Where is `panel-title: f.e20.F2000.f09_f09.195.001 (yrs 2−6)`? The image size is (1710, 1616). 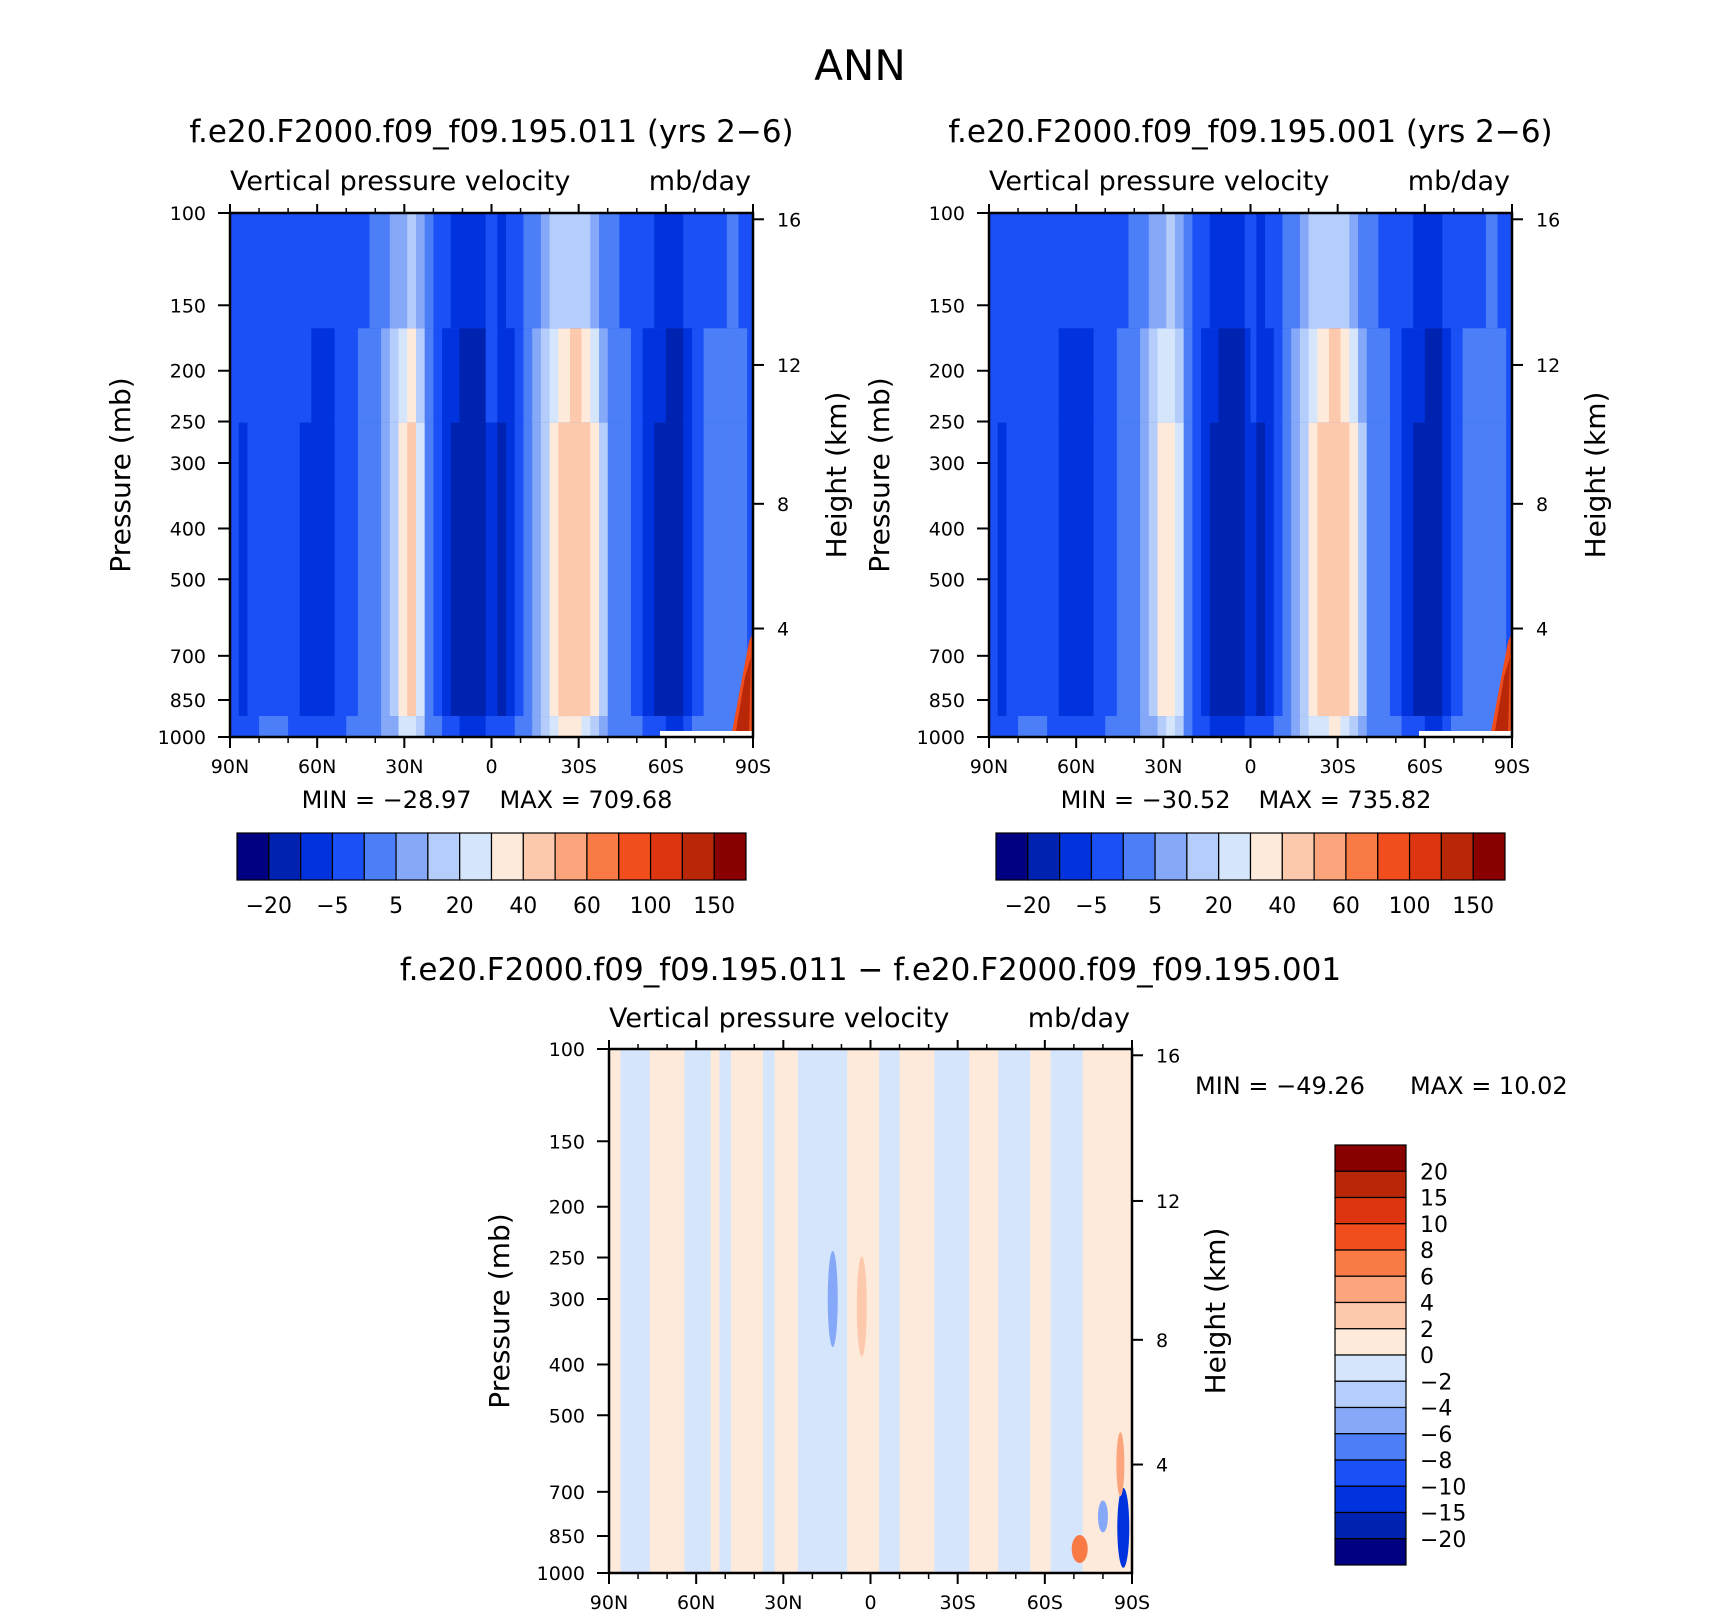
panel-title: f.e20.F2000.f09_f09.195.001 (yrs 2−6) is located at coordinates (1250, 132).